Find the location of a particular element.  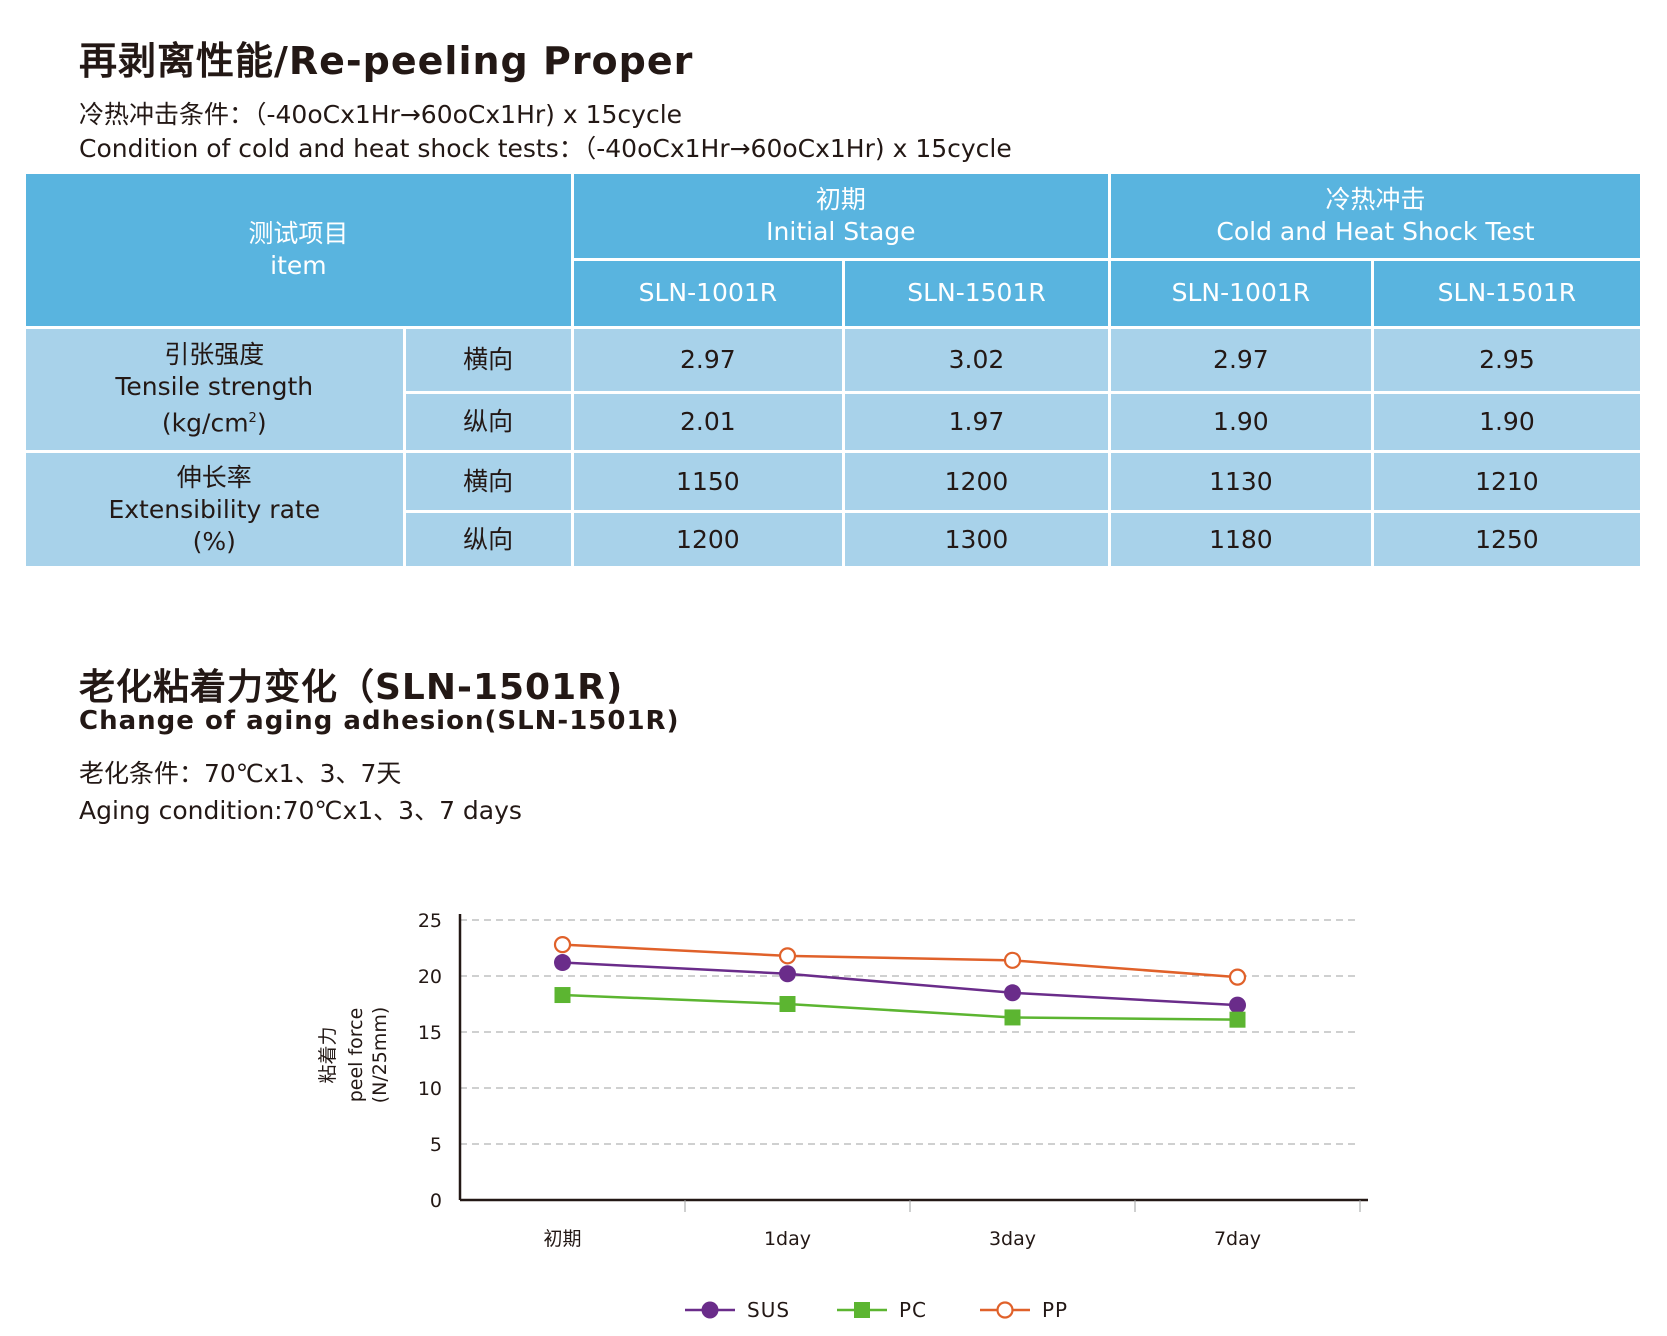

legend-label-sus: SUS is located at coordinates (768, 1310).